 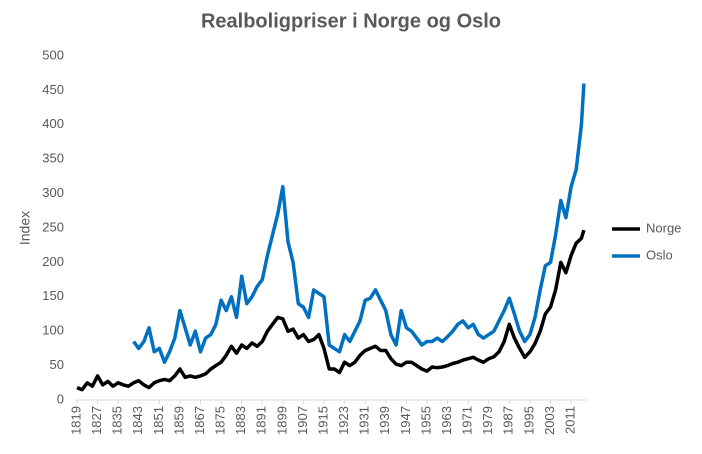 I want to click on legend-label: Norge, so click(x=663, y=227).